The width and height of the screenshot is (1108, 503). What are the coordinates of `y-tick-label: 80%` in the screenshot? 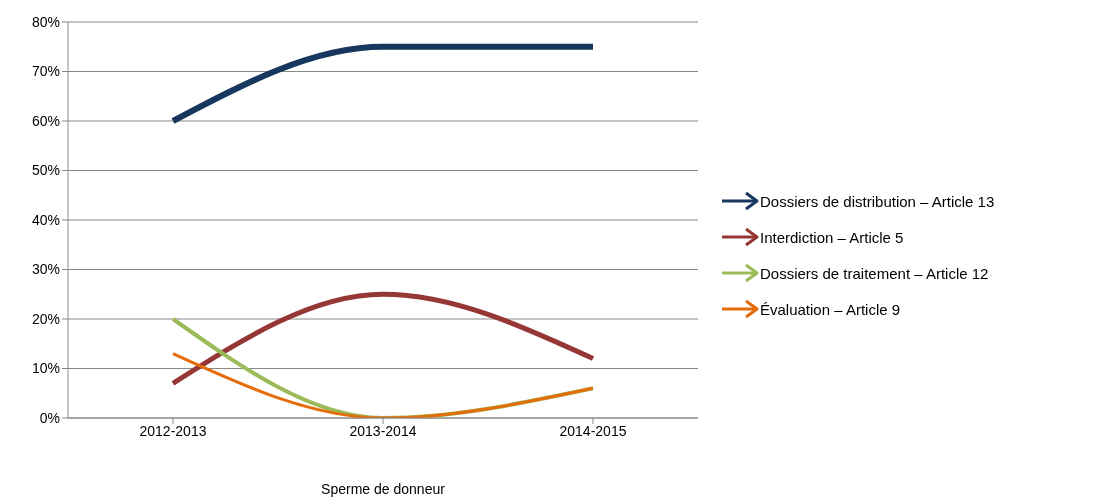 It's located at (45, 21).